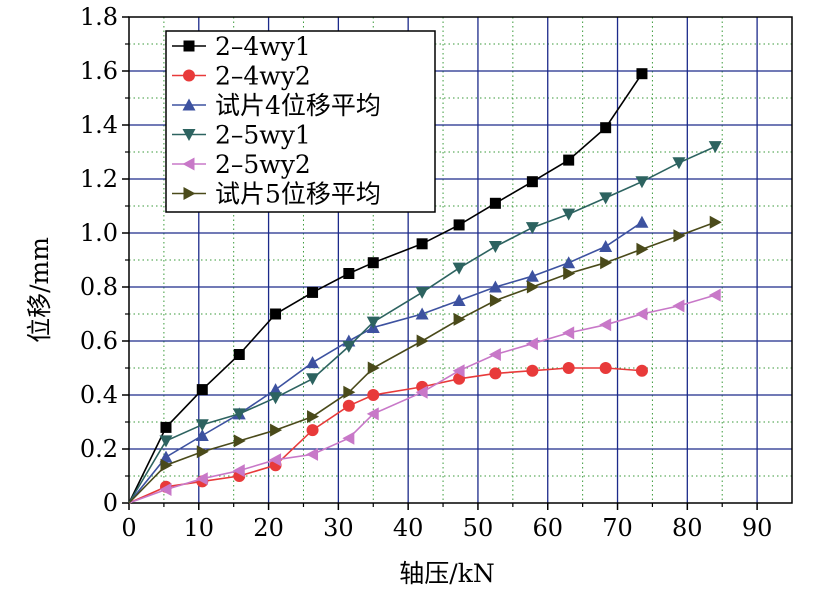 This screenshot has width=827, height=591. What do you see at coordinates (617, 528) in the screenshot?
I see `x-tick-label: 70` at bounding box center [617, 528].